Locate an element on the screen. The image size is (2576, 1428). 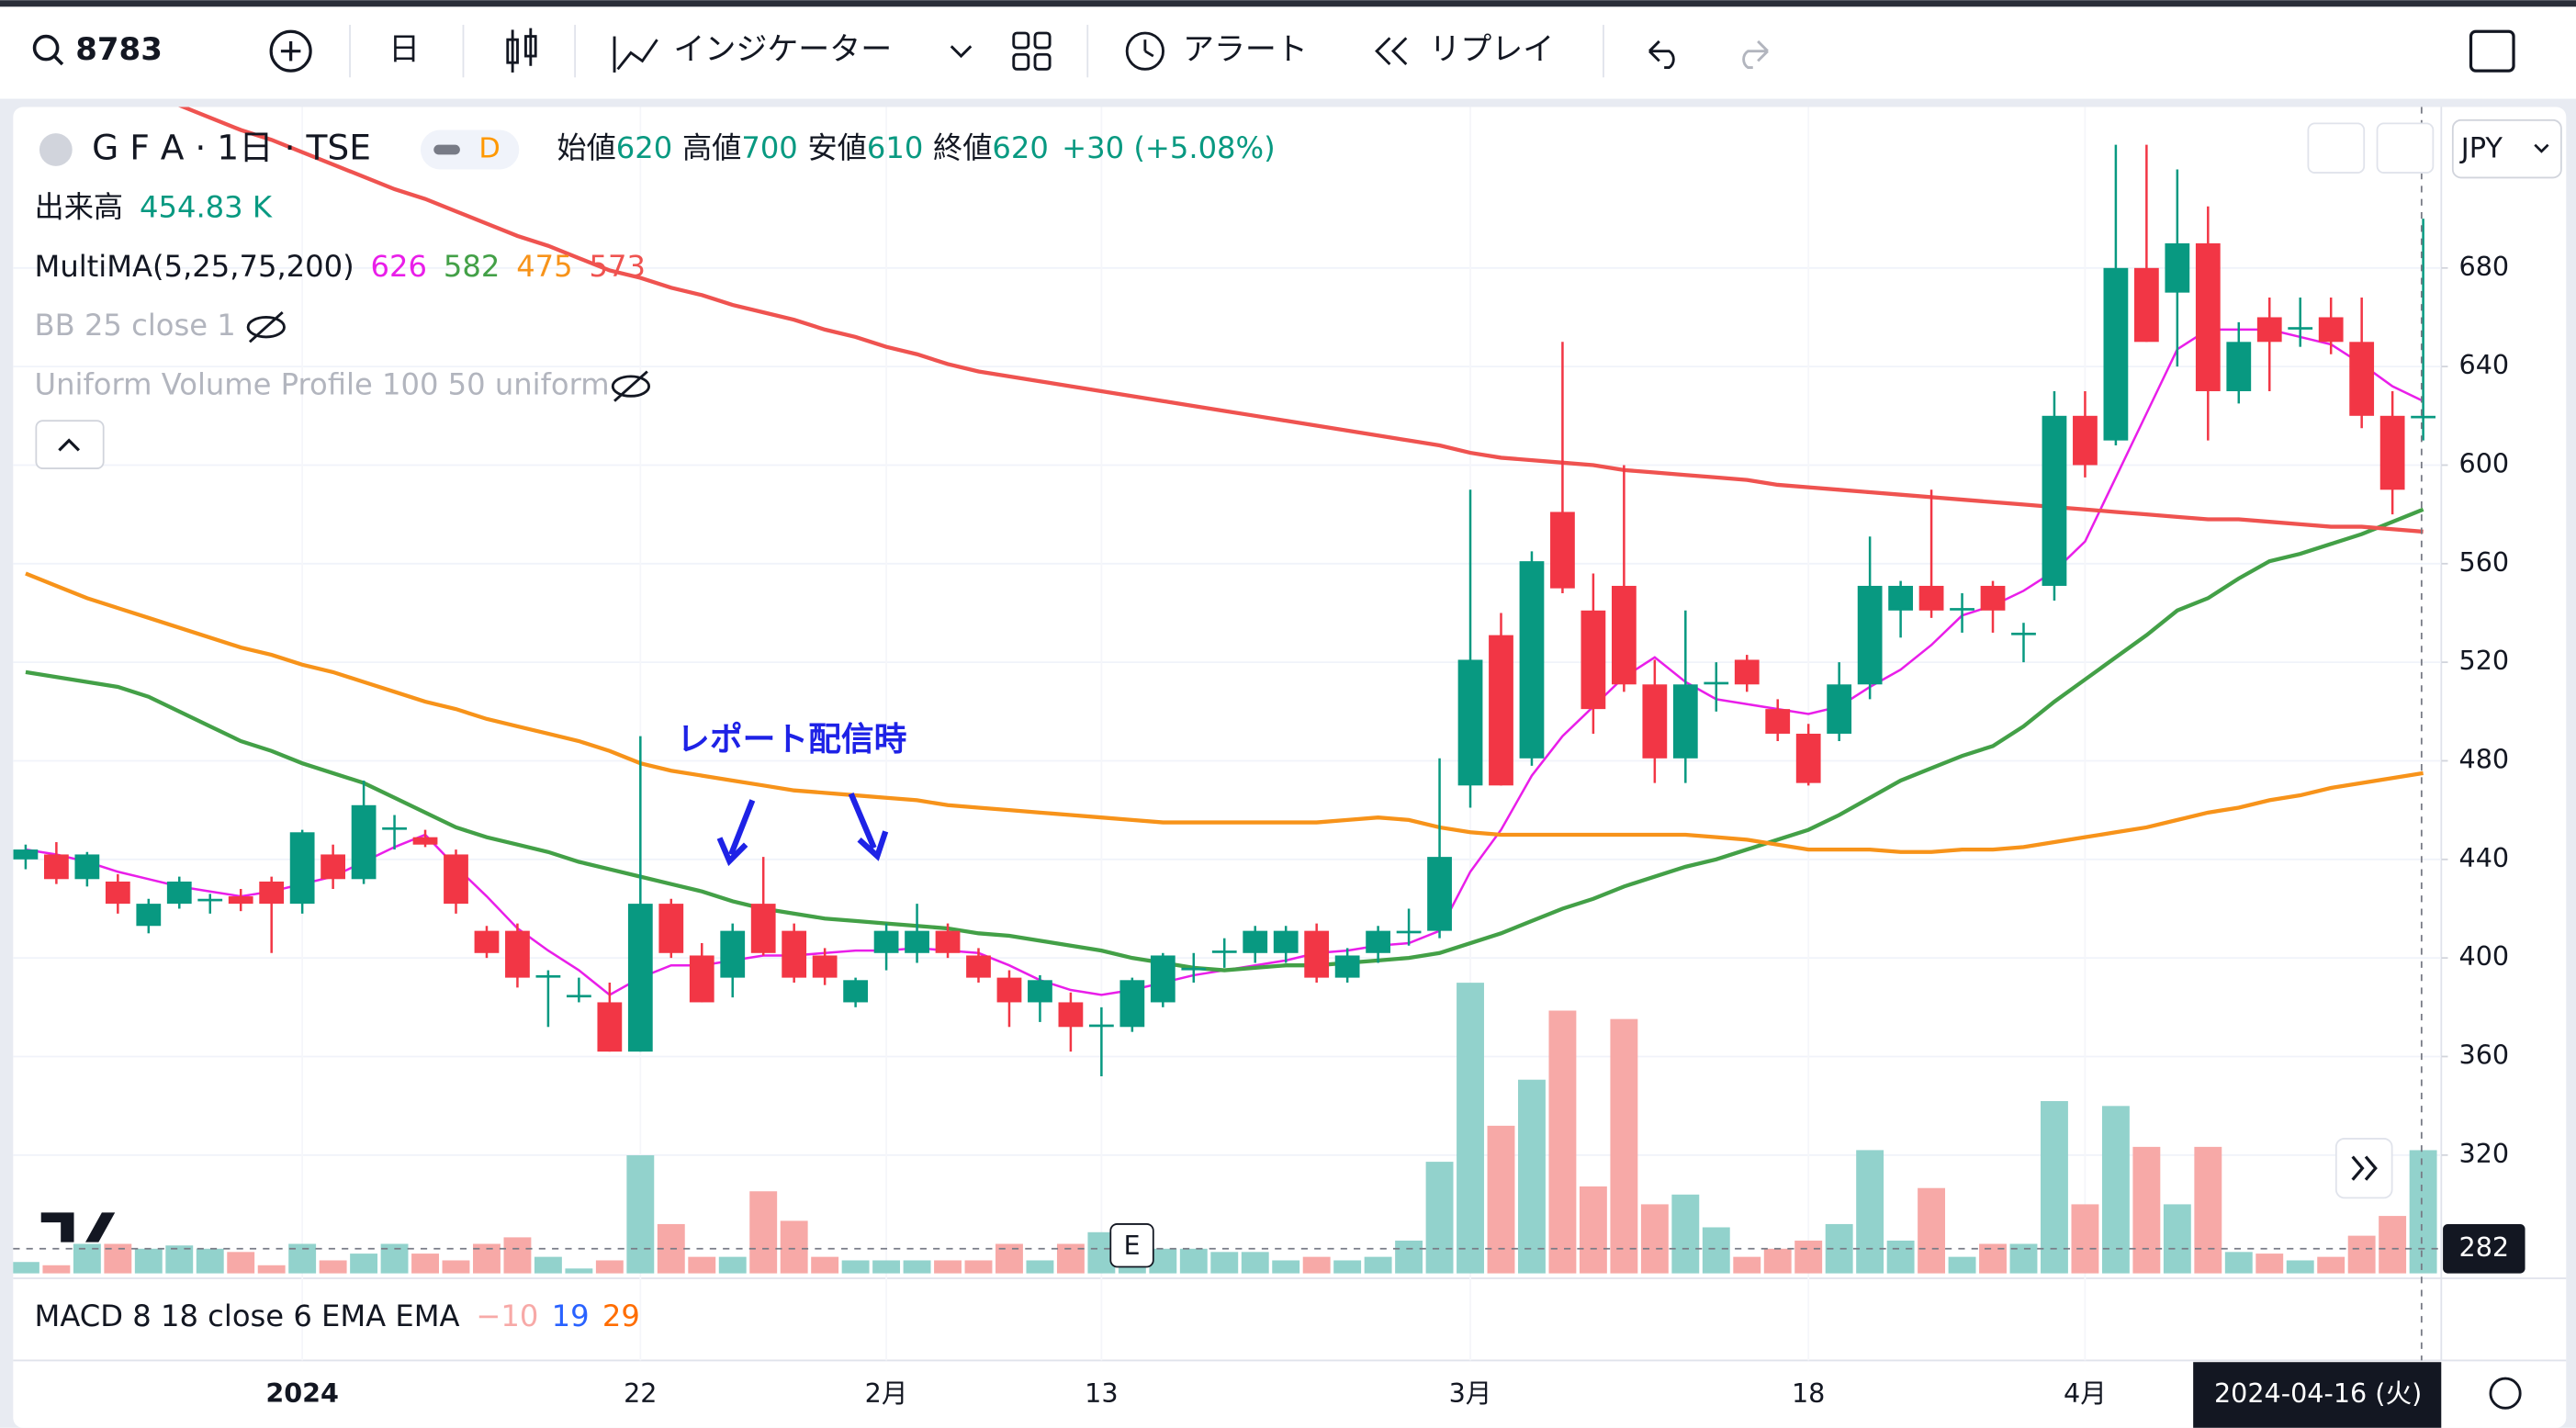
settings-button is located at coordinates (2505, 1393).